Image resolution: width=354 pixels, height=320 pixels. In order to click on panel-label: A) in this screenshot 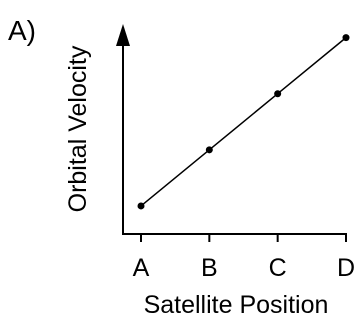, I will do `click(22, 30)`.